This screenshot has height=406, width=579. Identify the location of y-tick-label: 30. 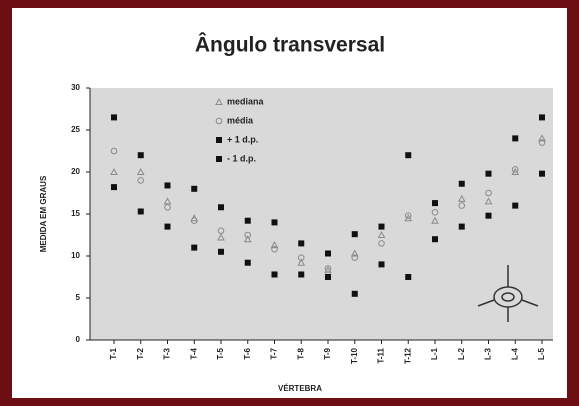
(75, 87).